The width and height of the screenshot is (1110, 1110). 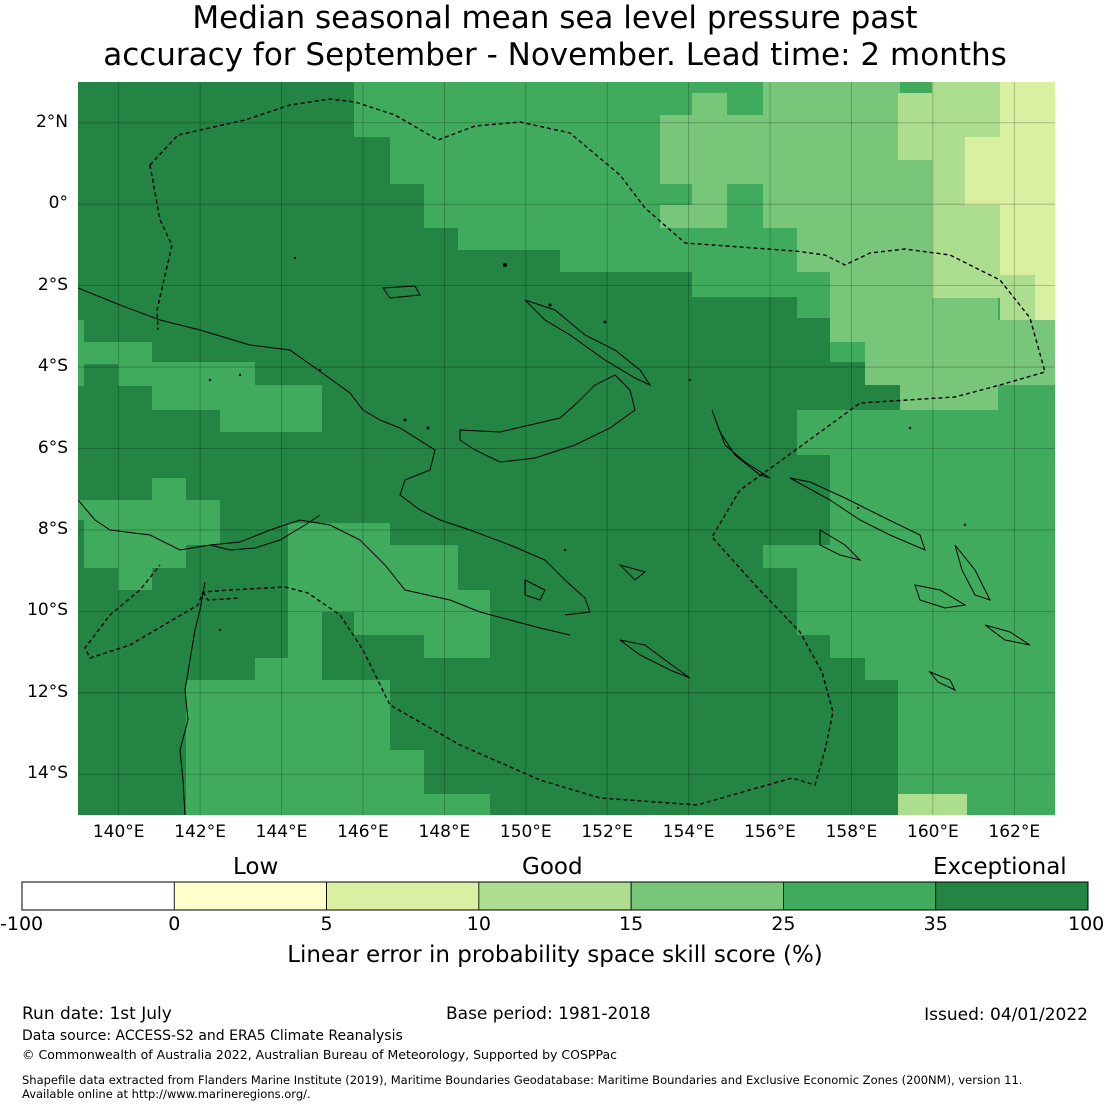 What do you see at coordinates (401, 292) in the screenshot?
I see `coastline-manus` at bounding box center [401, 292].